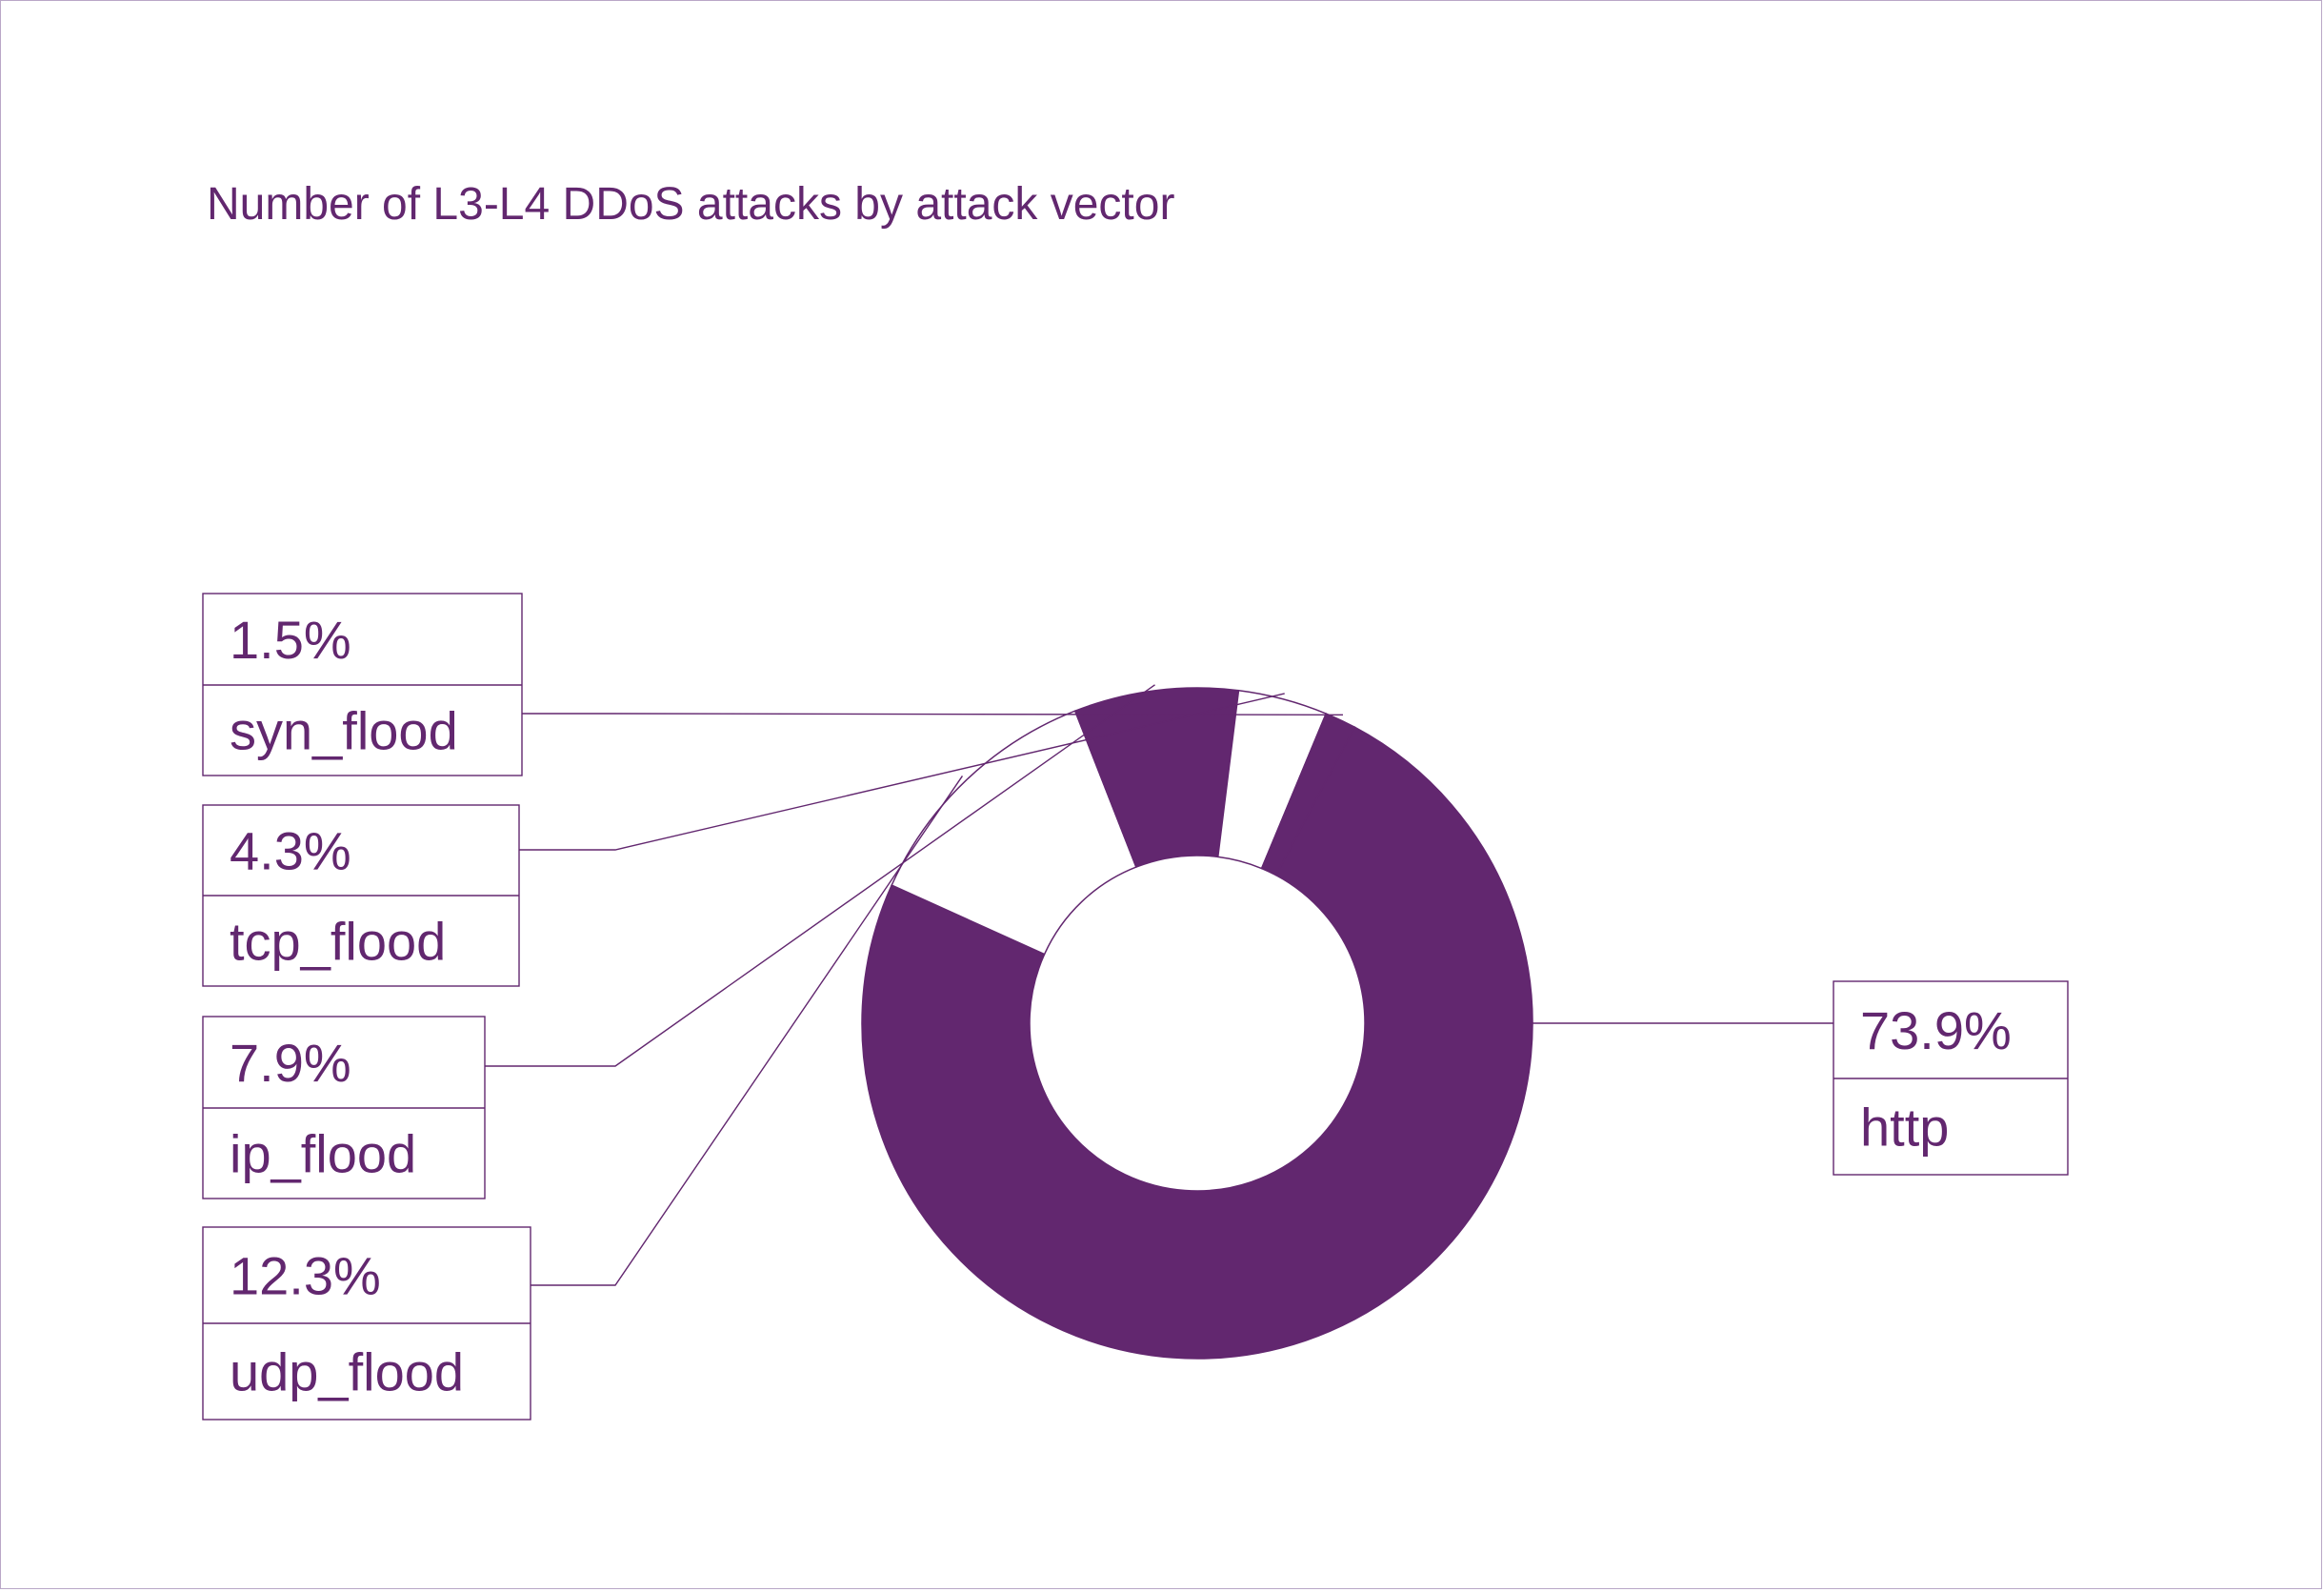 The width and height of the screenshot is (2324, 1592). What do you see at coordinates (361, 895) in the screenshot?
I see `label-box-tcp_flood: 4.3% tcp_flood` at bounding box center [361, 895].